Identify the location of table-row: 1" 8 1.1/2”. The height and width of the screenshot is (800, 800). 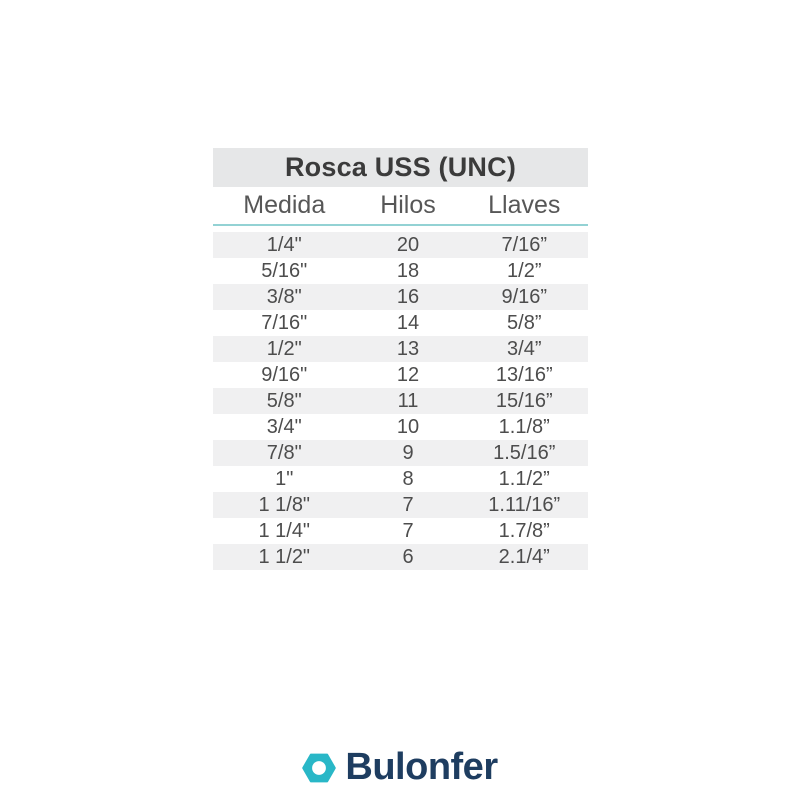
(400, 479).